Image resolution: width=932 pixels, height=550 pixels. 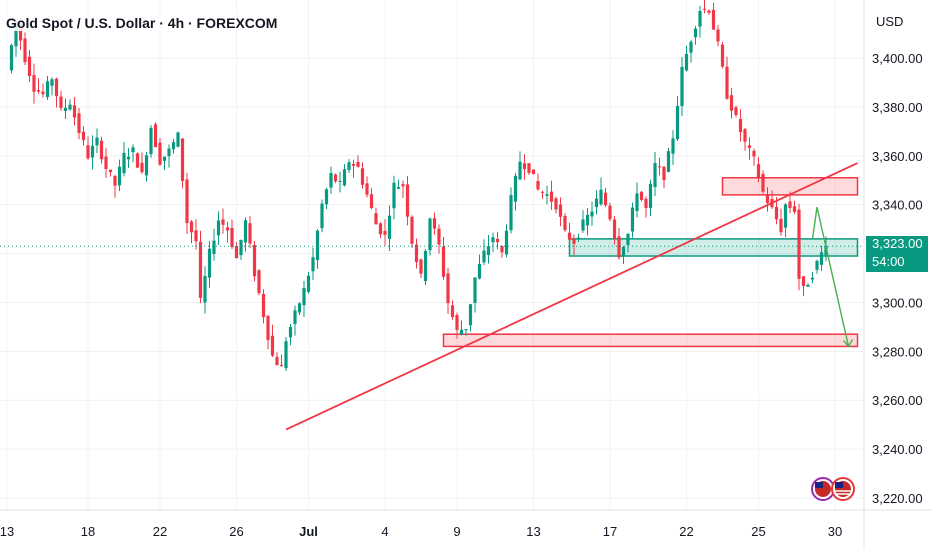 What do you see at coordinates (88, 531) in the screenshot?
I see `time-axis-label: 18` at bounding box center [88, 531].